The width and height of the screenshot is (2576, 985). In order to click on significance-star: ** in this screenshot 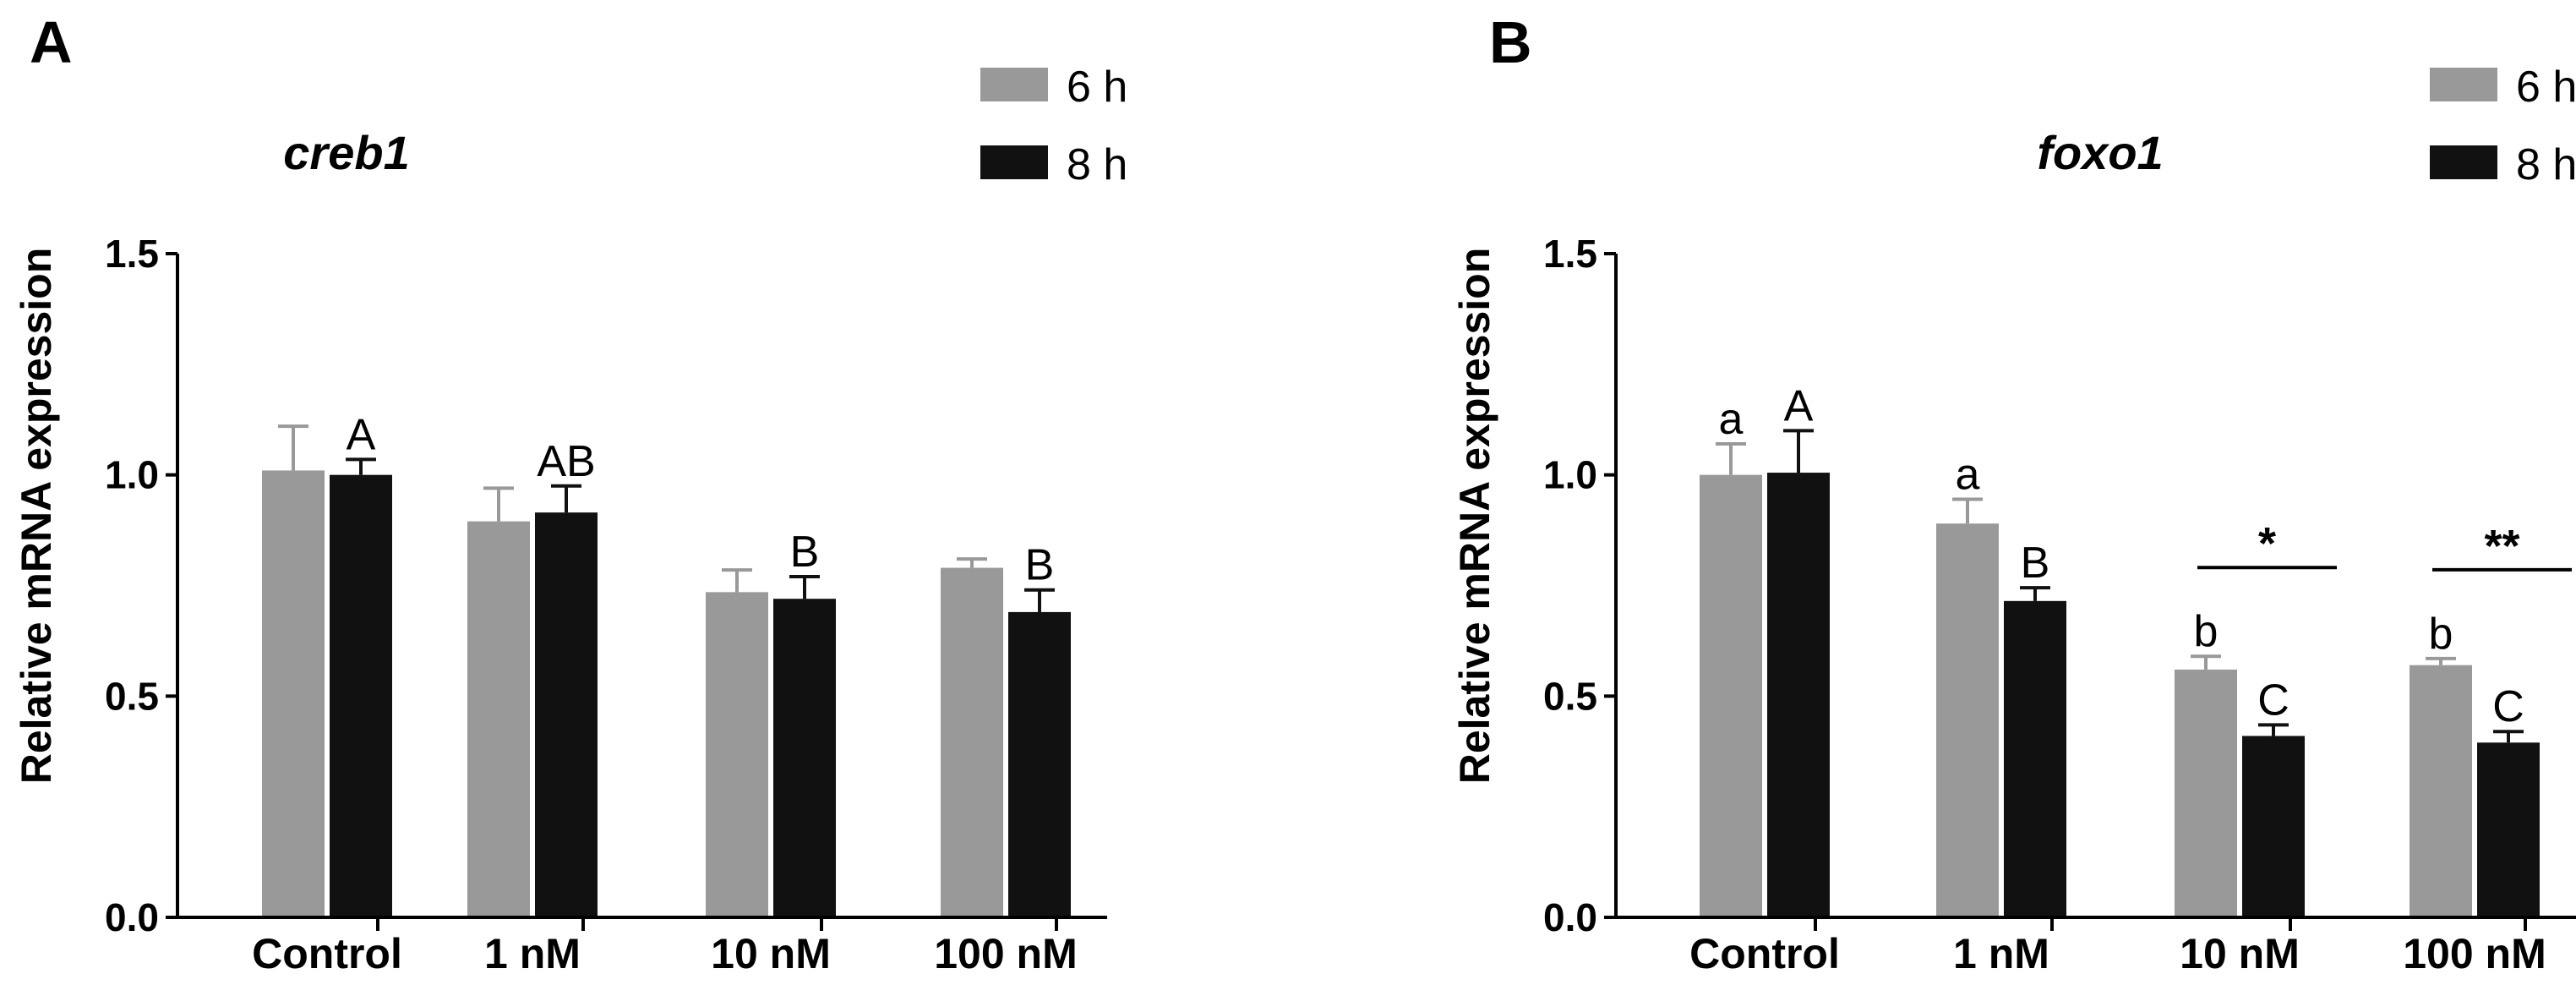, I will do `click(2501, 547)`.